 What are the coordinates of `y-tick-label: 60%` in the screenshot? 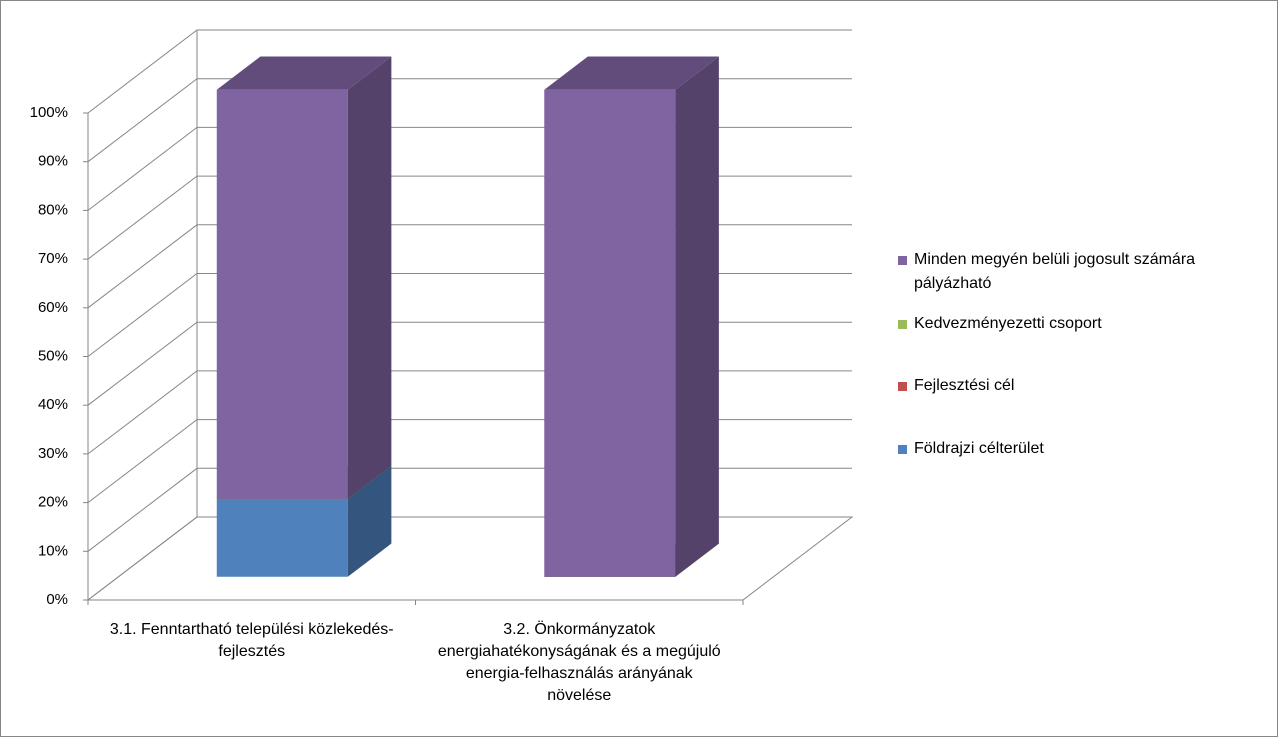 It's located at (53, 307).